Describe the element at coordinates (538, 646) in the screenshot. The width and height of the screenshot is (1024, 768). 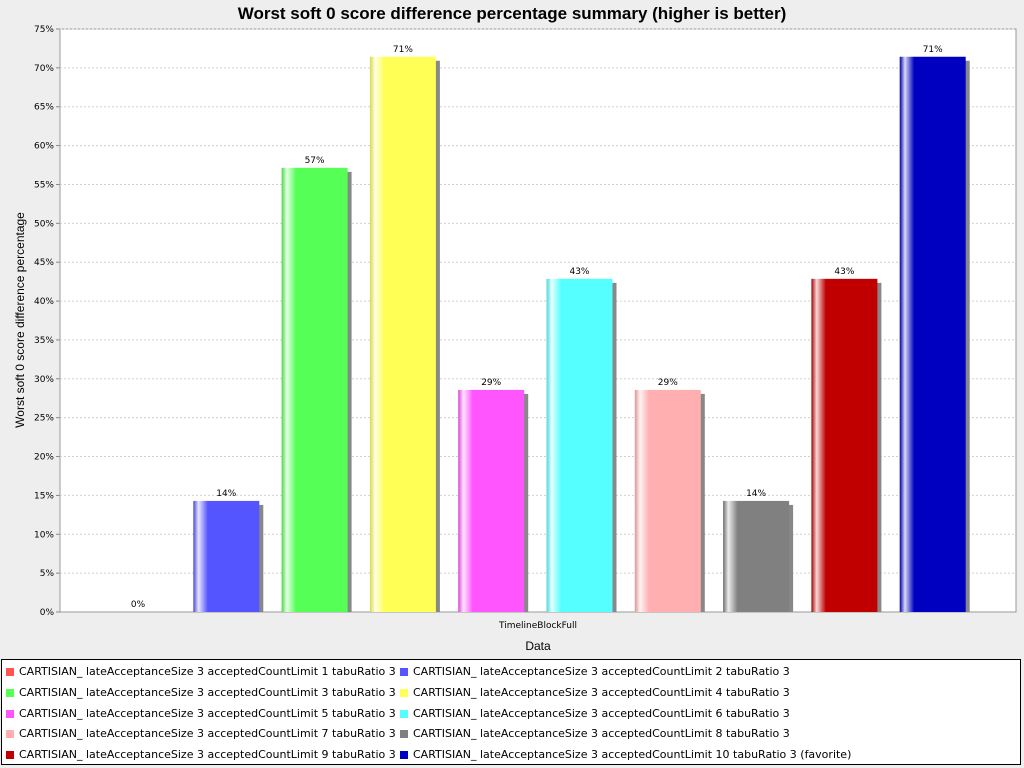
I see `x-axis-label: Data` at that location.